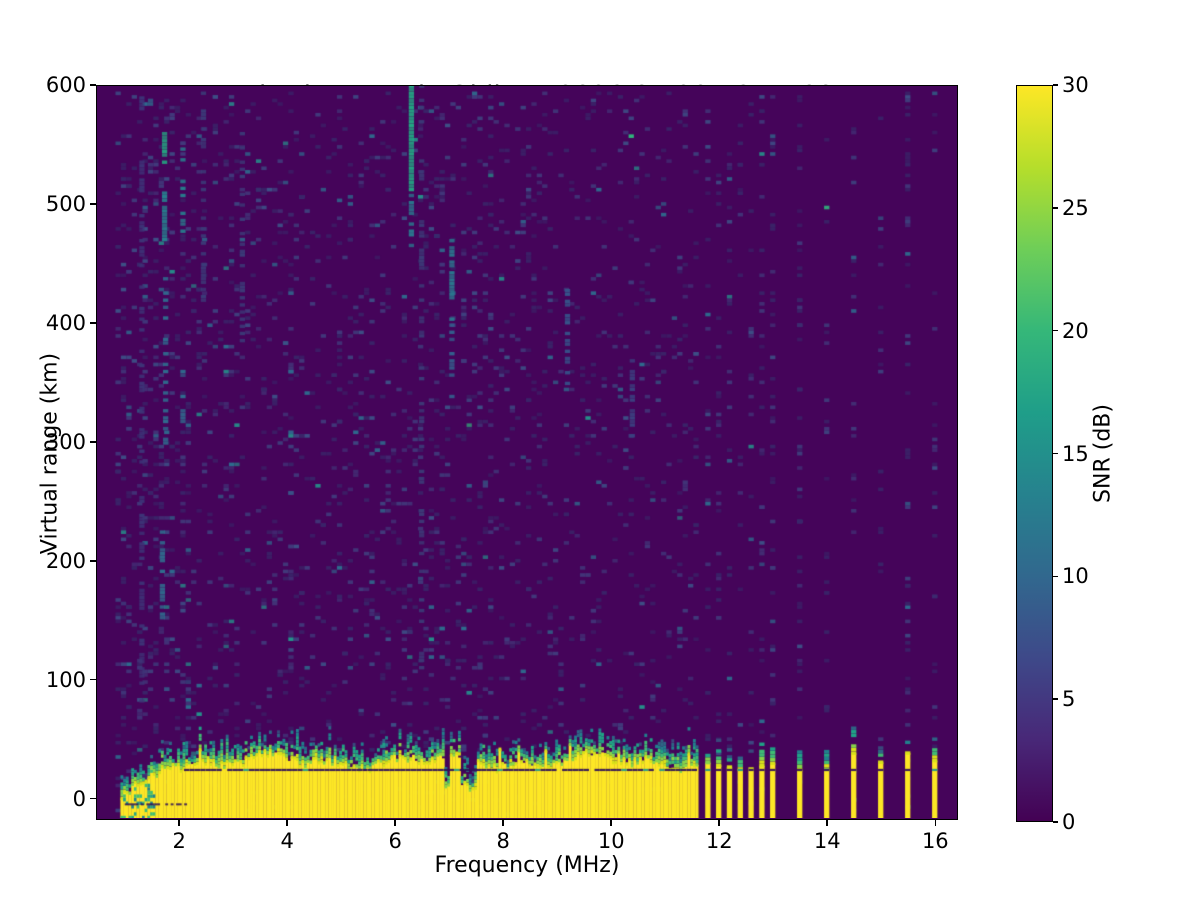 The width and height of the screenshot is (1200, 900). I want to click on colorbar-gradient, so click(1034, 453).